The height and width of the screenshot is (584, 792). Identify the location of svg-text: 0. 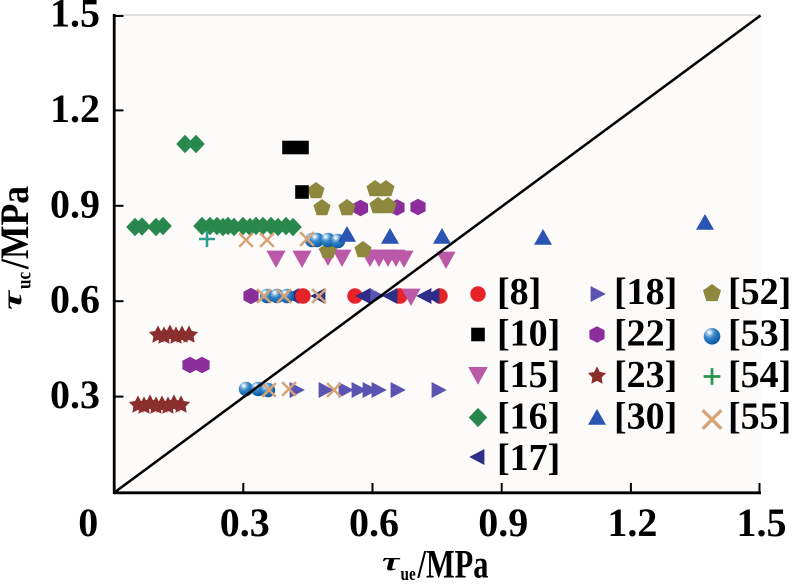
(88, 522).